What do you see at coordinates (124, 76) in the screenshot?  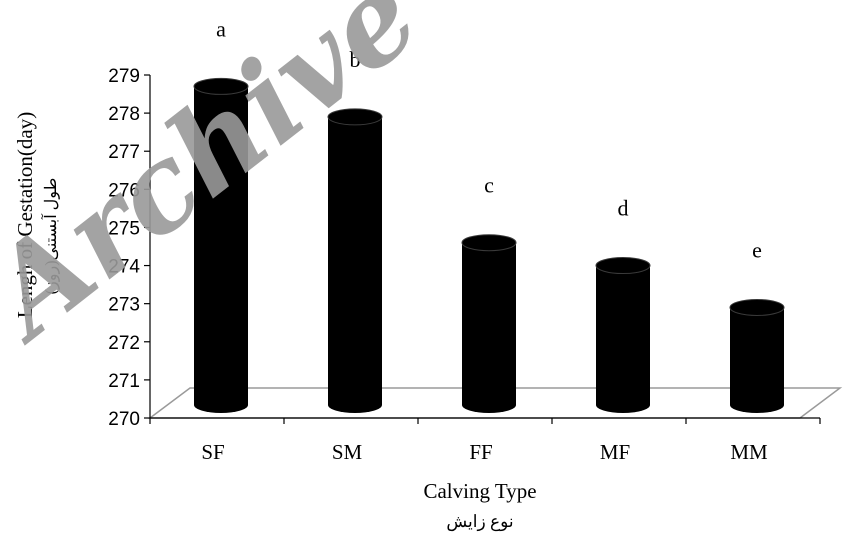 I see `y-tick-label: 279` at bounding box center [124, 76].